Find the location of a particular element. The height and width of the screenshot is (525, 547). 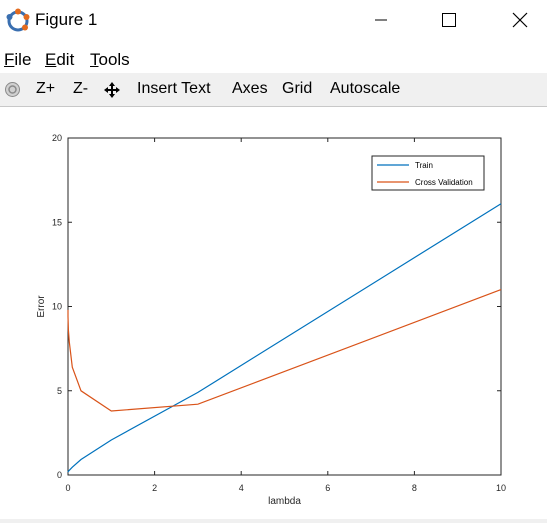

x-axis-label: lambda is located at coordinates (284, 501).